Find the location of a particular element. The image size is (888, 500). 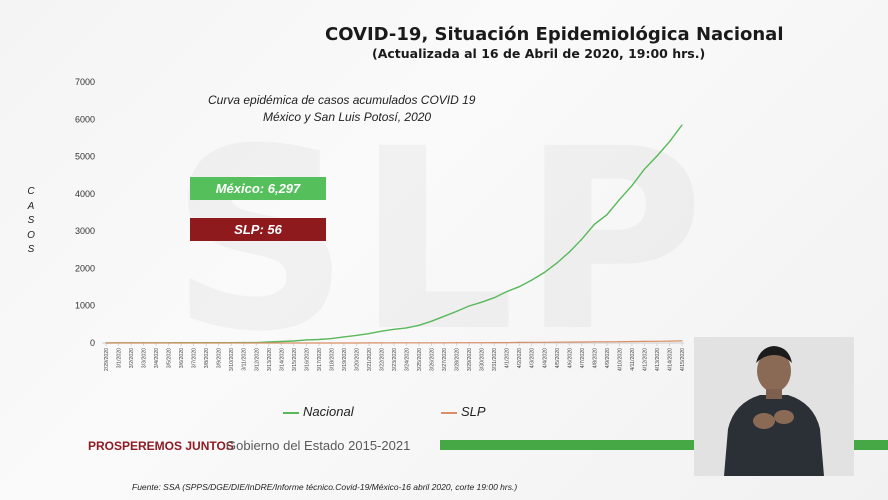

x-tick-label: 3/24/2020 is located at coordinates (408, 359).